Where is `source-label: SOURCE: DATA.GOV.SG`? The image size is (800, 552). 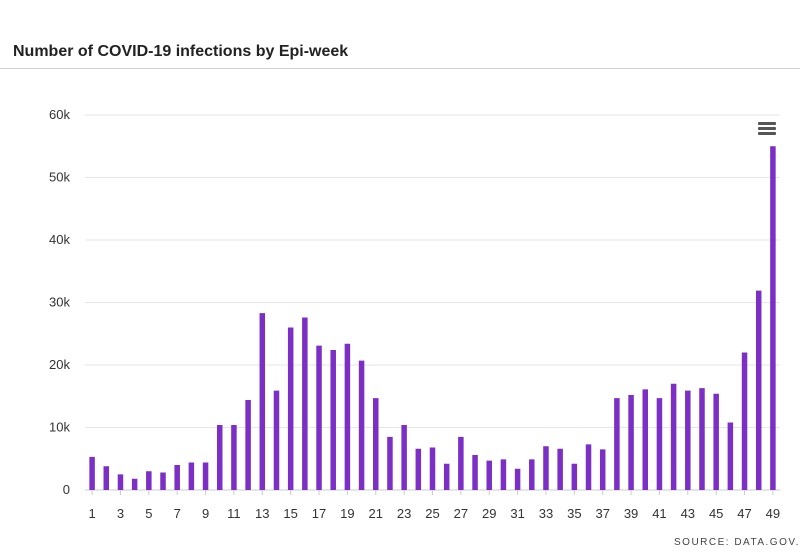 source-label: SOURCE: DATA.GOV.SG is located at coordinates (737, 542).